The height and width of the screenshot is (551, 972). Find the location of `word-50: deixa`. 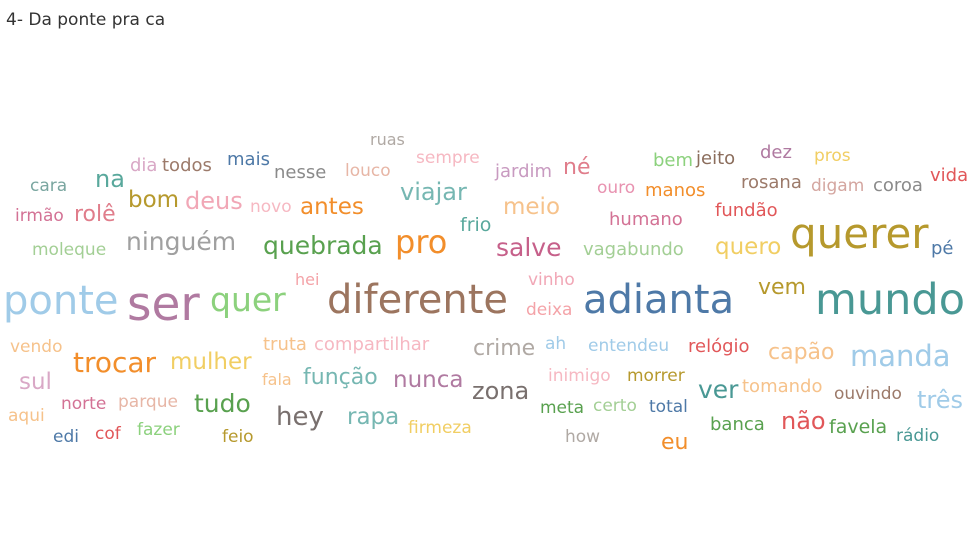

word-50: deixa is located at coordinates (549, 310).